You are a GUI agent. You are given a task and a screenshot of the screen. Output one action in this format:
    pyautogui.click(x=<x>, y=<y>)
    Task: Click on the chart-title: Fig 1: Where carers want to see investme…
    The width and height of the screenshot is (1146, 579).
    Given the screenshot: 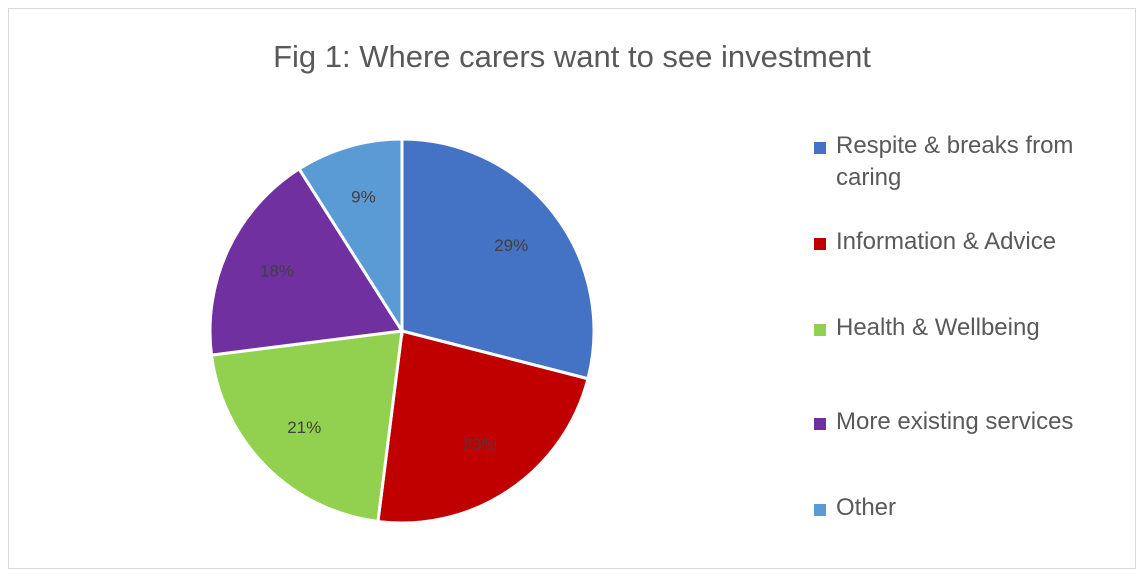 What is the action you would take?
    pyautogui.click(x=572, y=56)
    